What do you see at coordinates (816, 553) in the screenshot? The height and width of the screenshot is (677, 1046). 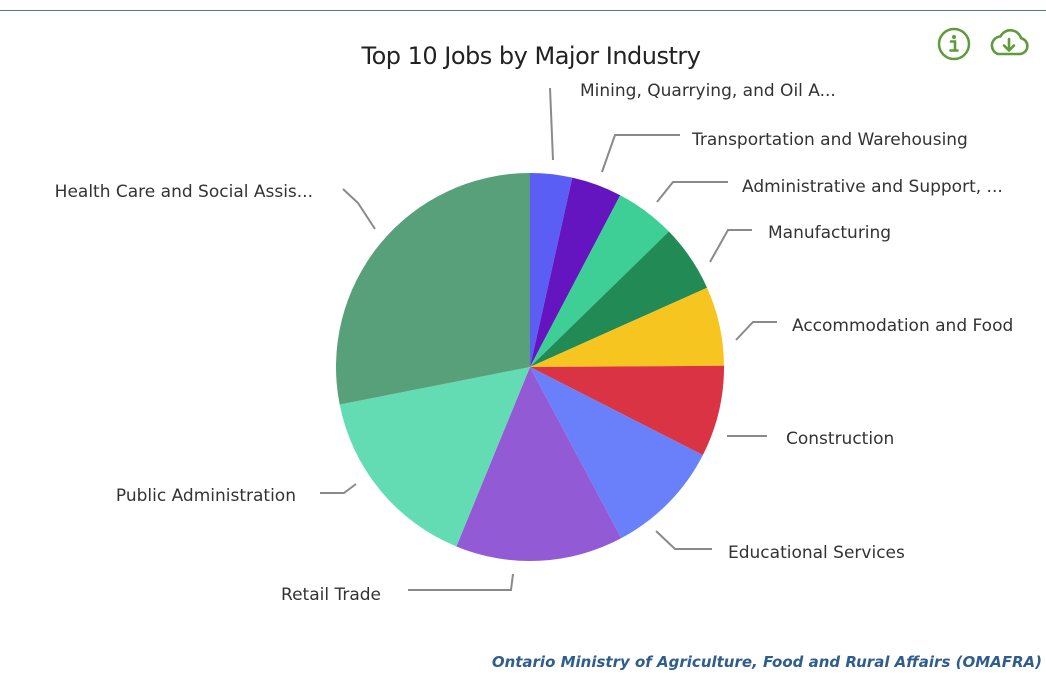 I see `slice-label: Educational Services` at bounding box center [816, 553].